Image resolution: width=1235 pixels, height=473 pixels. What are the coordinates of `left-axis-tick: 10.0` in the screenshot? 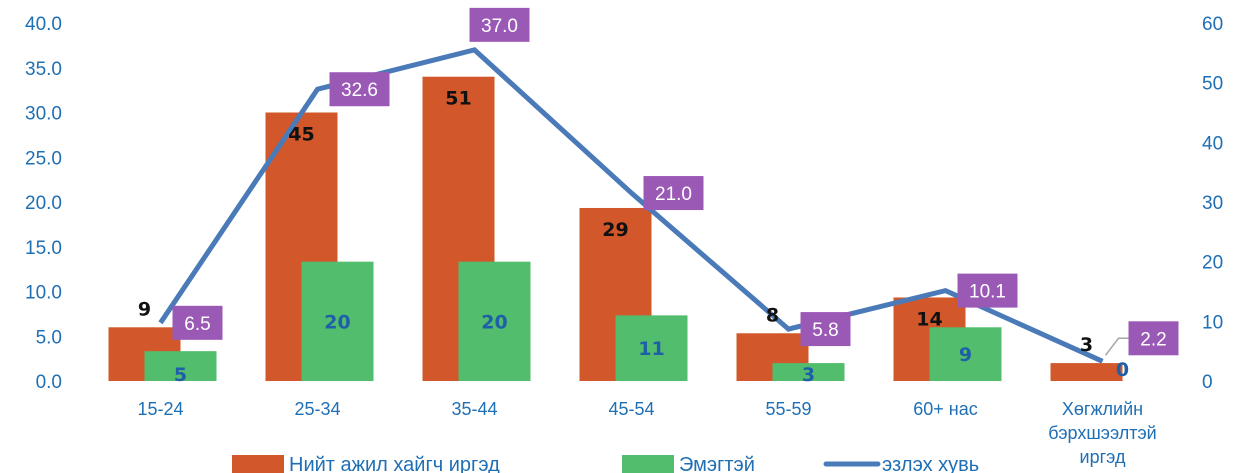 It's located at (43, 293).